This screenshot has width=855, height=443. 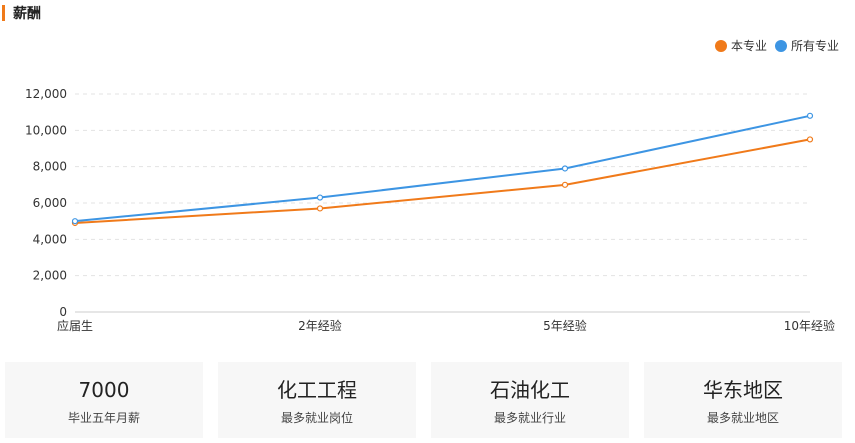 What do you see at coordinates (50, 203) in the screenshot?
I see `y-tick-label: 6,000` at bounding box center [50, 203].